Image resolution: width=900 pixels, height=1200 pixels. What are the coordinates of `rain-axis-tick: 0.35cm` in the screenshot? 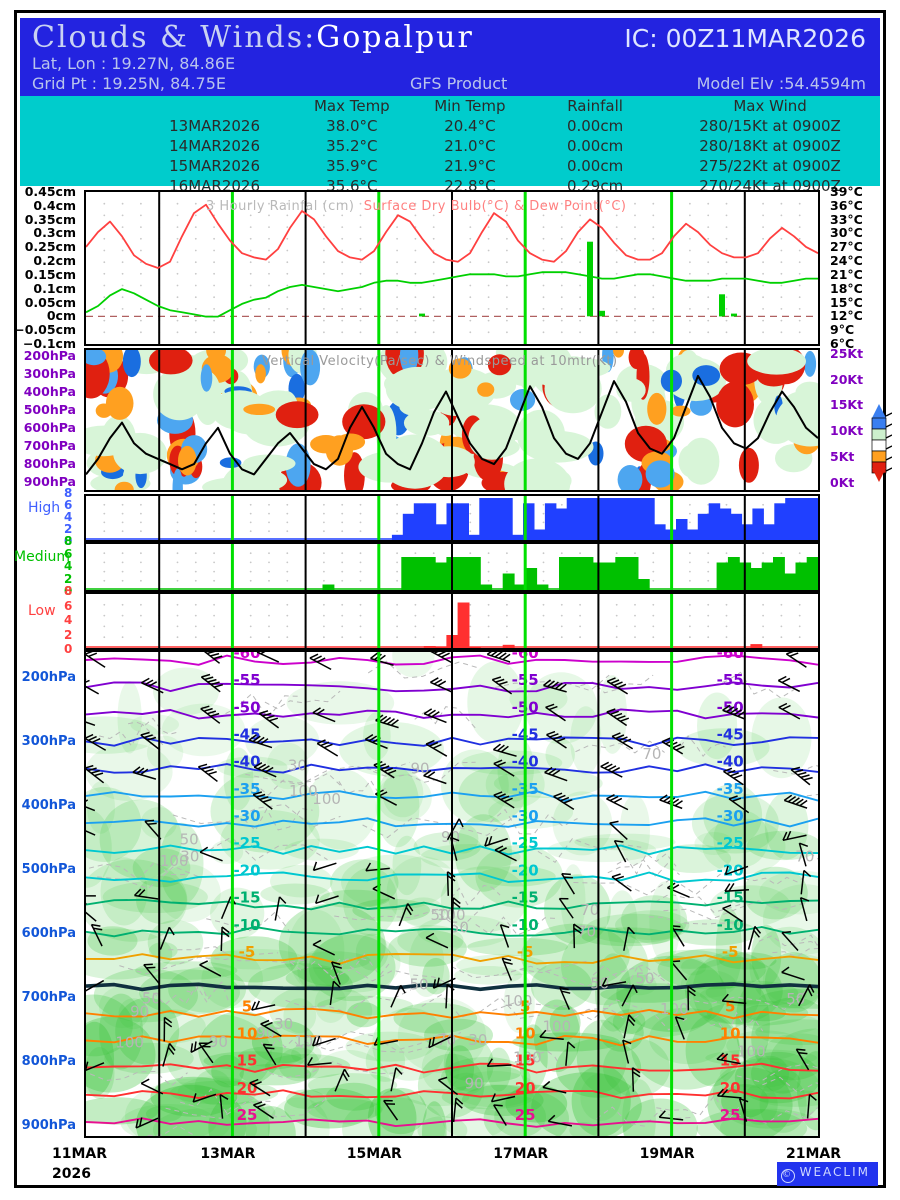 It's located at (50, 219).